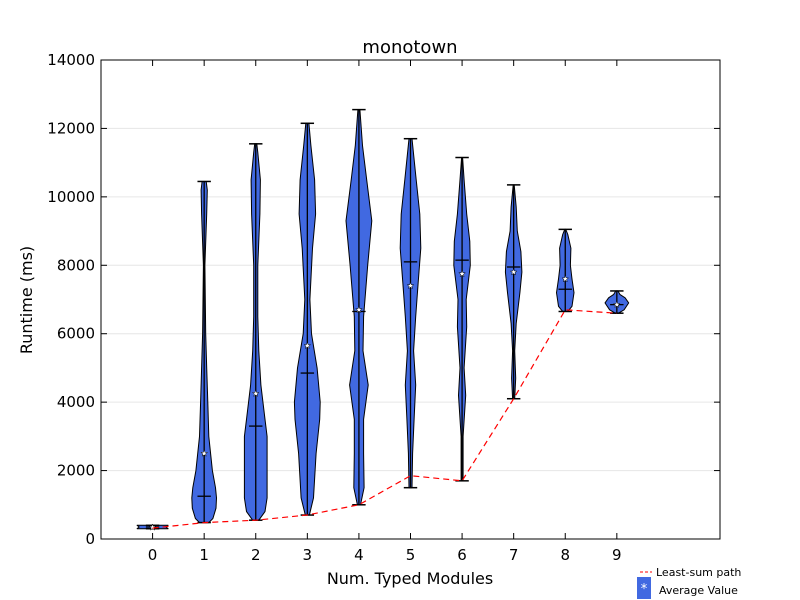 Image resolution: width=800 pixels, height=600 pixels. What do you see at coordinates (153, 555) in the screenshot?
I see `x-tick-label: 0` at bounding box center [153, 555].